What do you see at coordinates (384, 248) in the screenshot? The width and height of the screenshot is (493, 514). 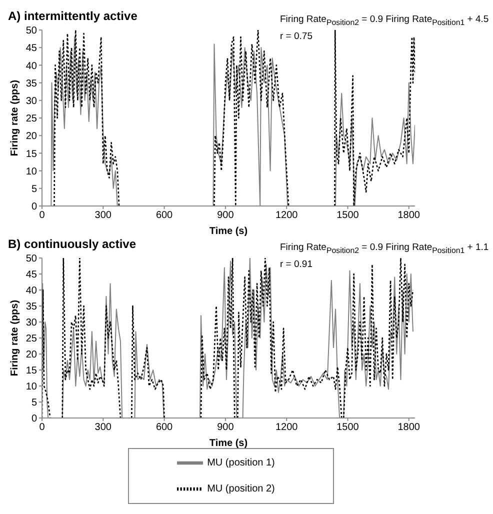 I see `text: Firing Rate$_{Position2}$ = 0.9 Firing Rate$_{Position1}$ + 1.1` at bounding box center [384, 248].